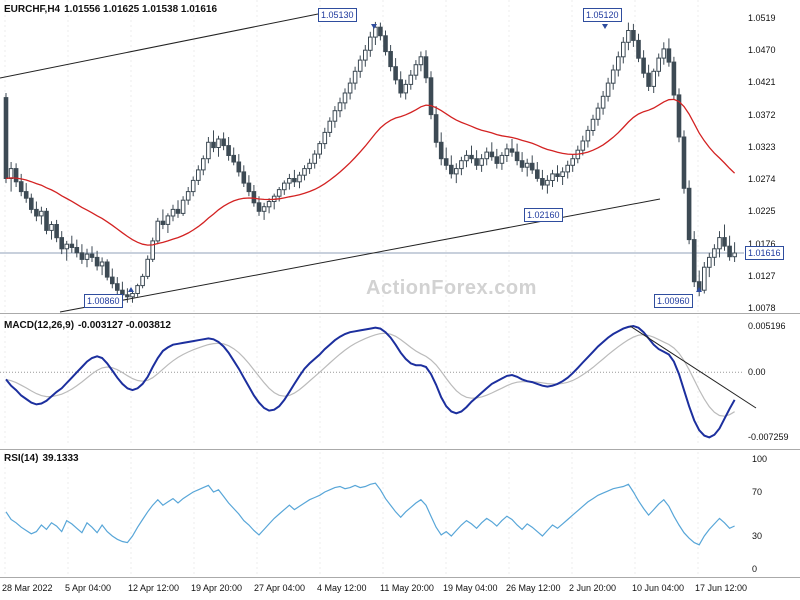 This screenshot has height=600, width=800. What do you see at coordinates (39, 325) in the screenshot?
I see `macd-indicator-label: MACD(12,26,9)` at bounding box center [39, 325].